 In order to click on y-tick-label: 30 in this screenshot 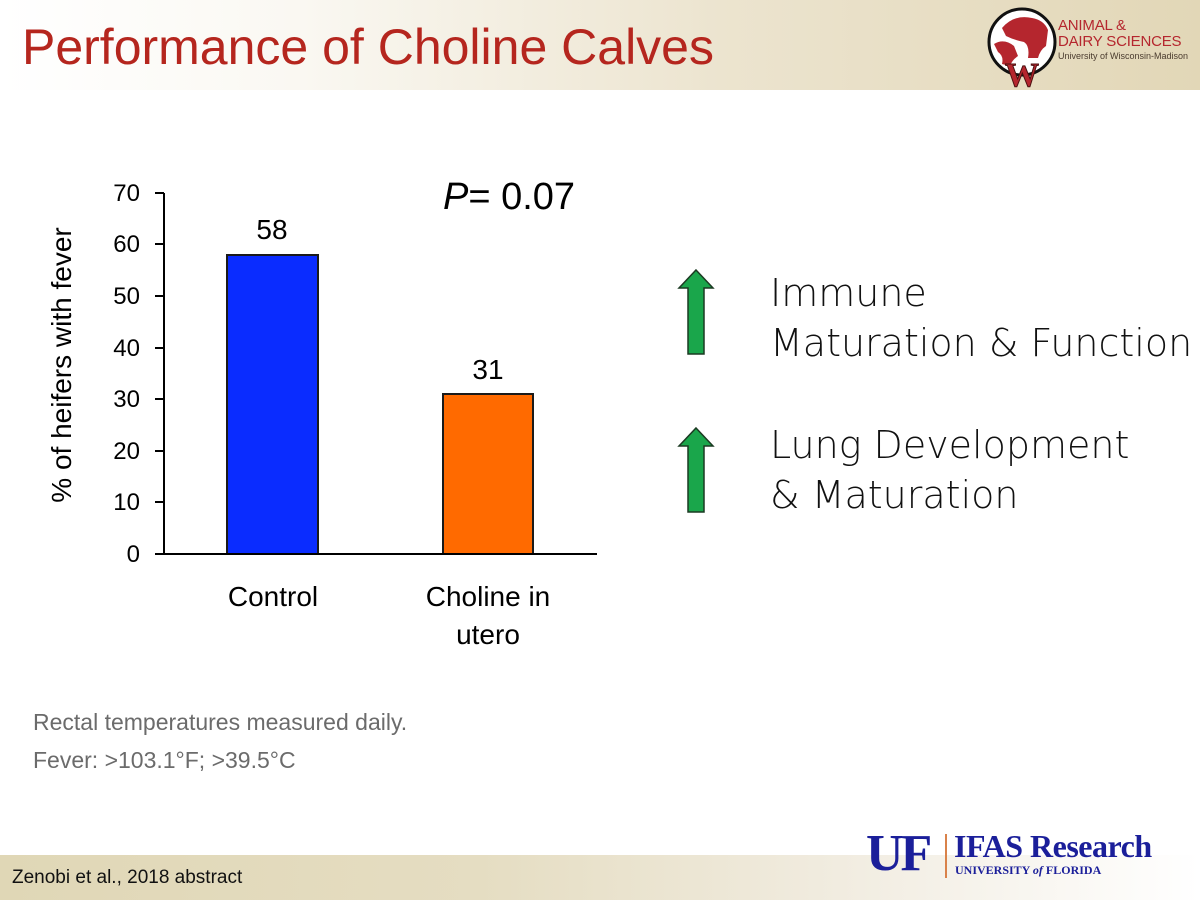, I will do `click(126, 399)`.